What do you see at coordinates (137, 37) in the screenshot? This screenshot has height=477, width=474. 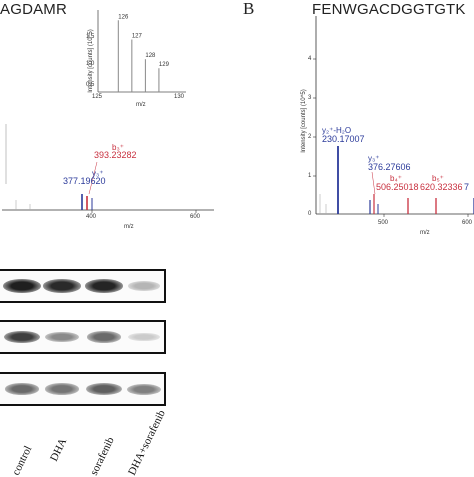 I see `inset-peak-label-127: 127` at bounding box center [137, 37].